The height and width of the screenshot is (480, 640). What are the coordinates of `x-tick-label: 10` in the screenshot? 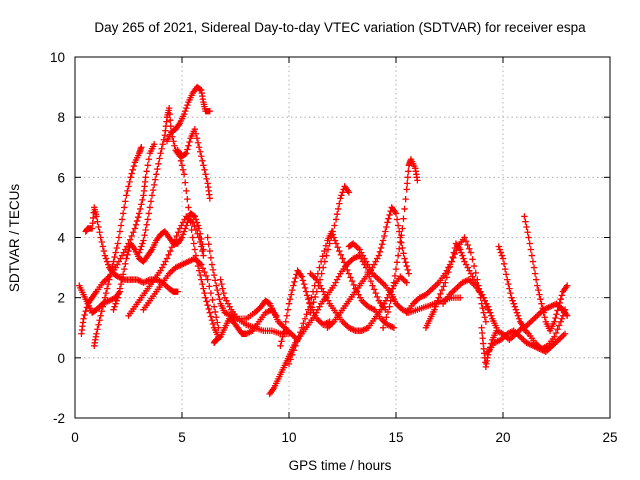 It's located at (288, 437).